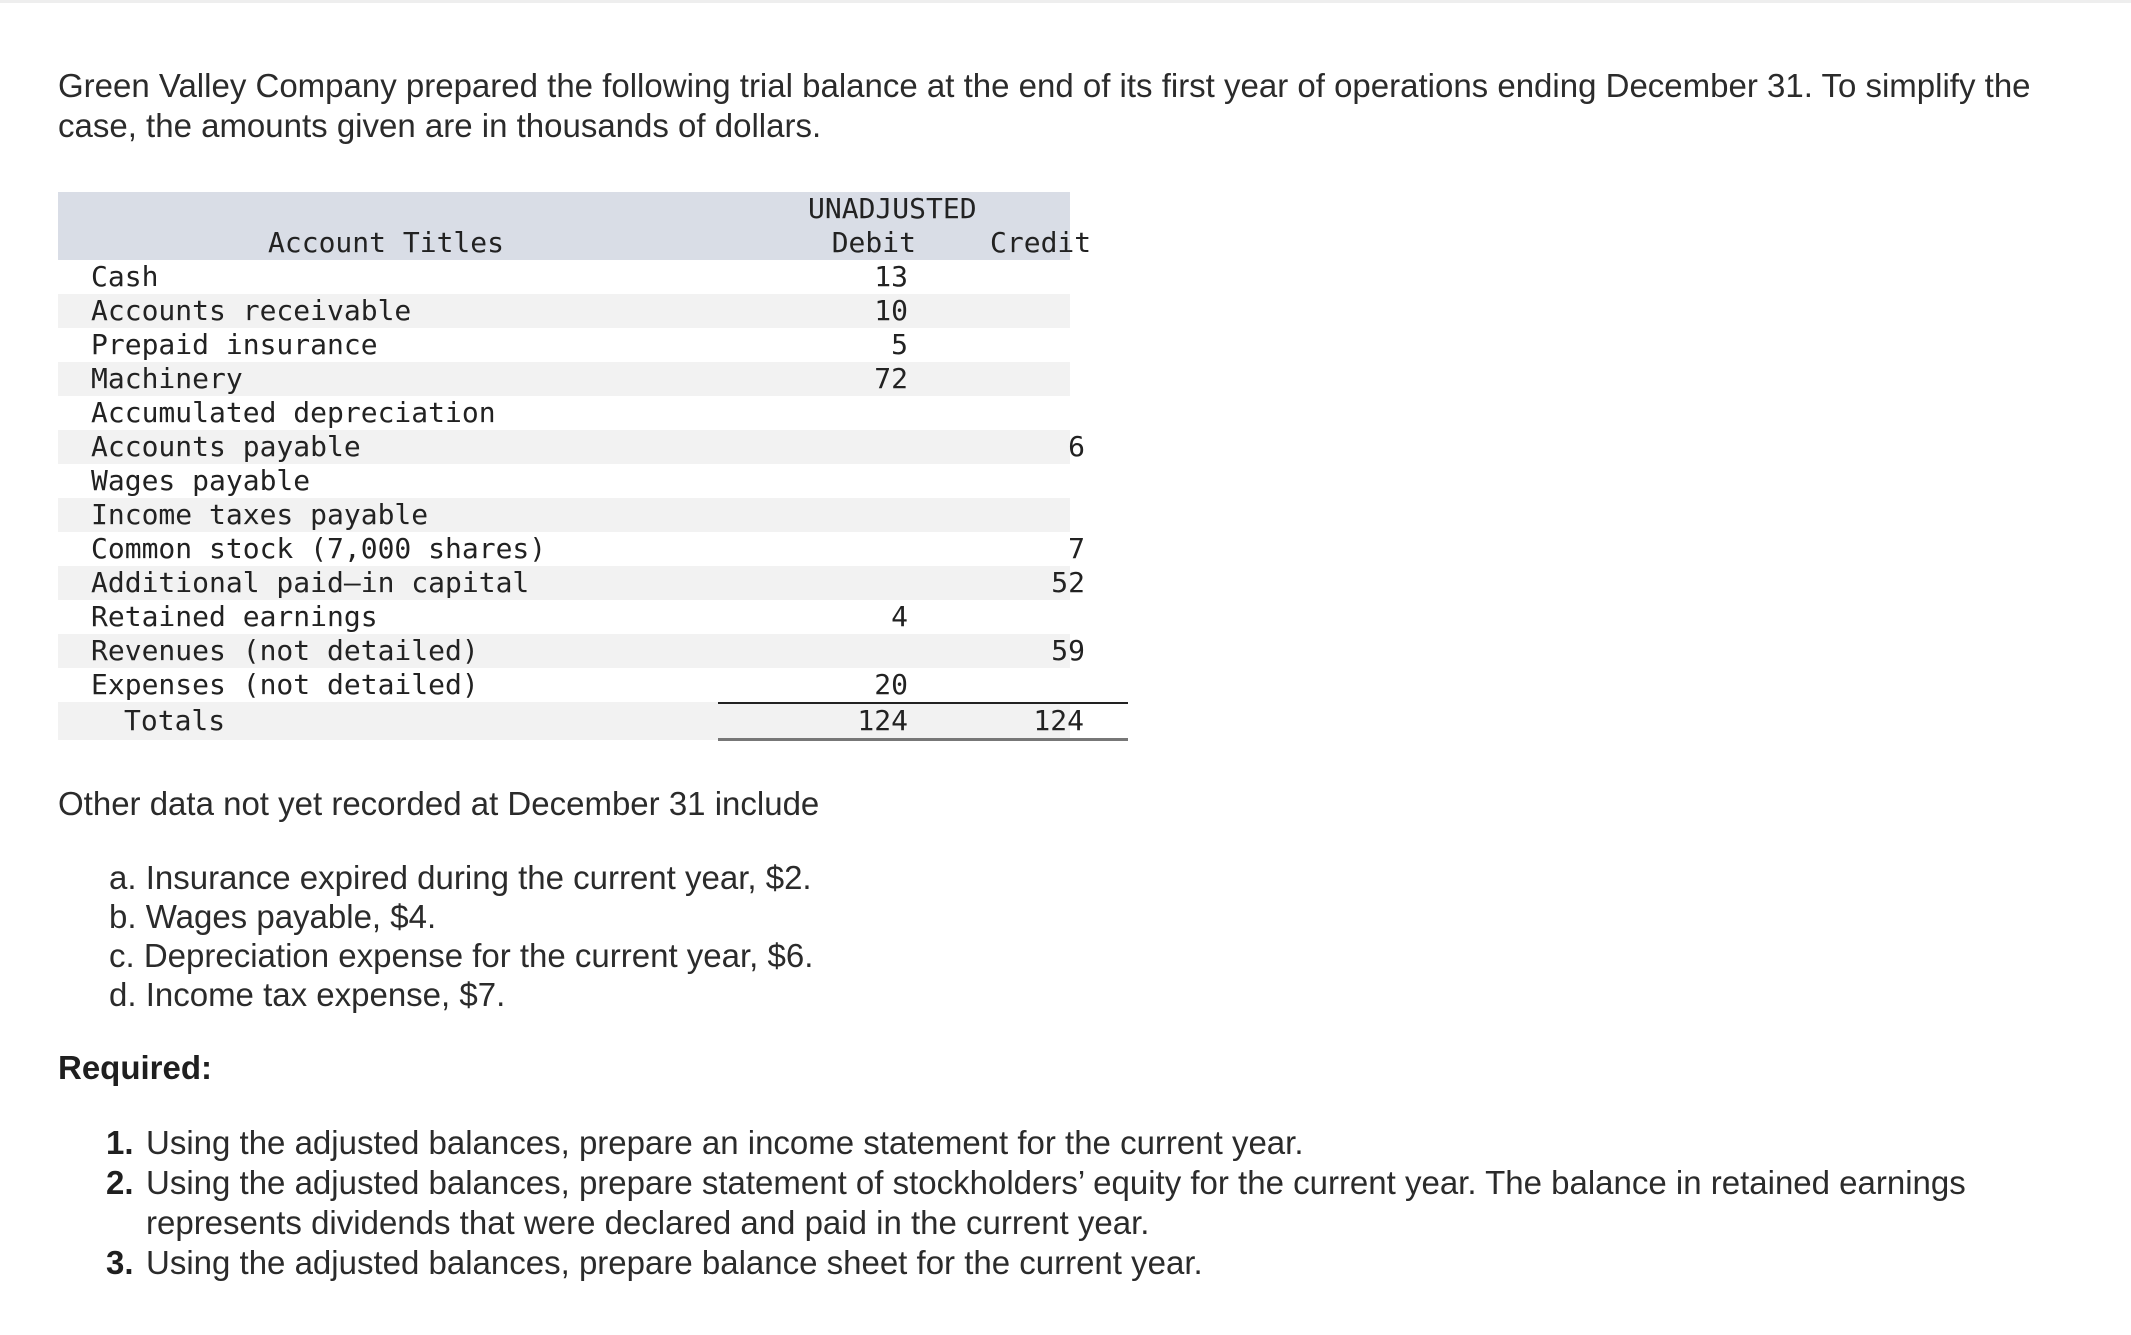 The image size is (2131, 1335). I want to click on debit-value: 5, so click(899, 344).